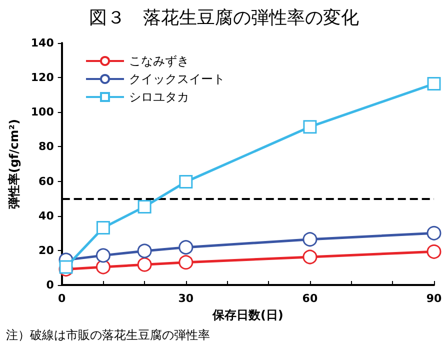  Describe the element at coordinates (108, 335) in the screenshot. I see `text: 注）破線は市販の落花生豆腐の弾性率` at that location.